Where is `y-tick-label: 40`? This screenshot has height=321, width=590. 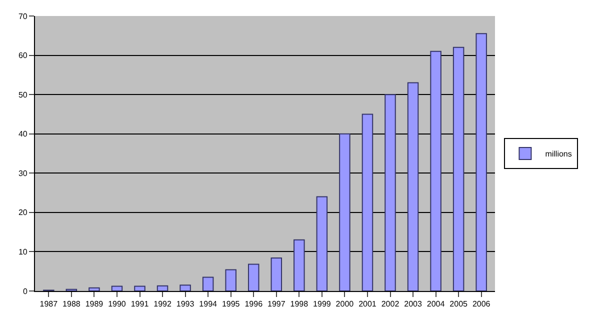
y-tick-label: 40 is located at coordinates (23, 134).